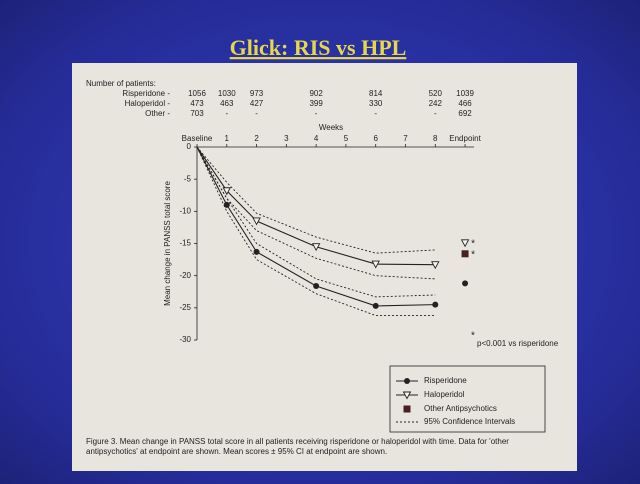  What do you see at coordinates (197, 138) in the screenshot?
I see `x-tick-label: Baseline` at bounding box center [197, 138].